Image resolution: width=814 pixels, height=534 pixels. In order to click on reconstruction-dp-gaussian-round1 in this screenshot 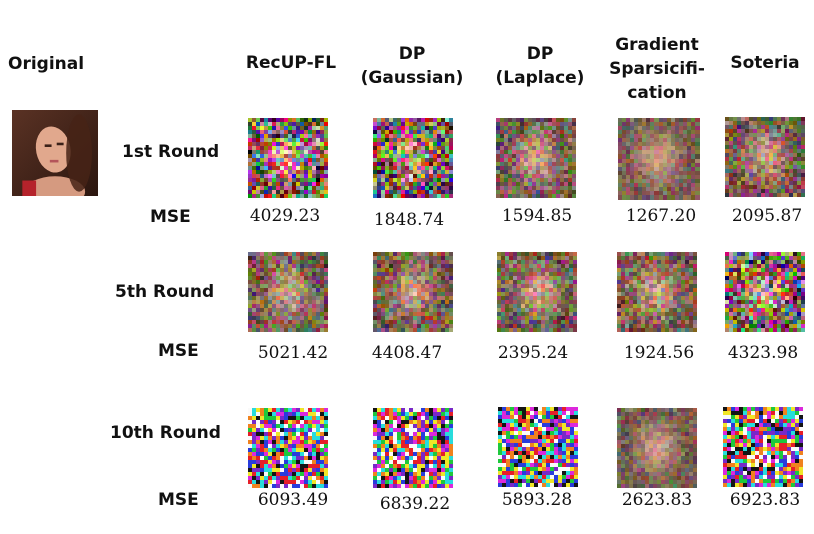, I will do `click(413, 158)`.